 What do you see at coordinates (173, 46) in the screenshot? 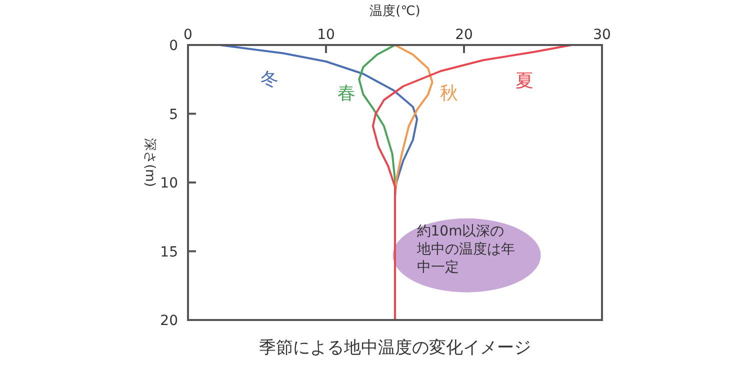
I see `y-tick-label: 0` at bounding box center [173, 46].